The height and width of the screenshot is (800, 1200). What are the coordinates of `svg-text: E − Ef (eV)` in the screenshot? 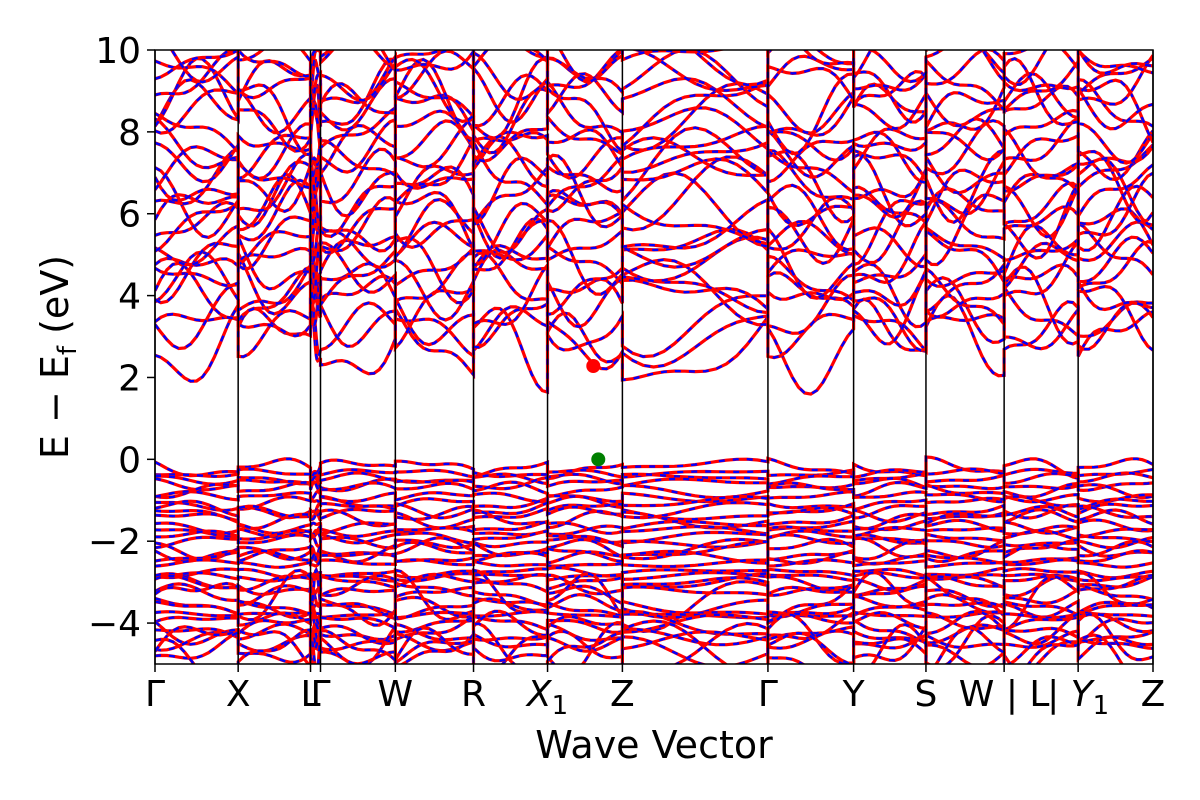 It's located at (58, 357).